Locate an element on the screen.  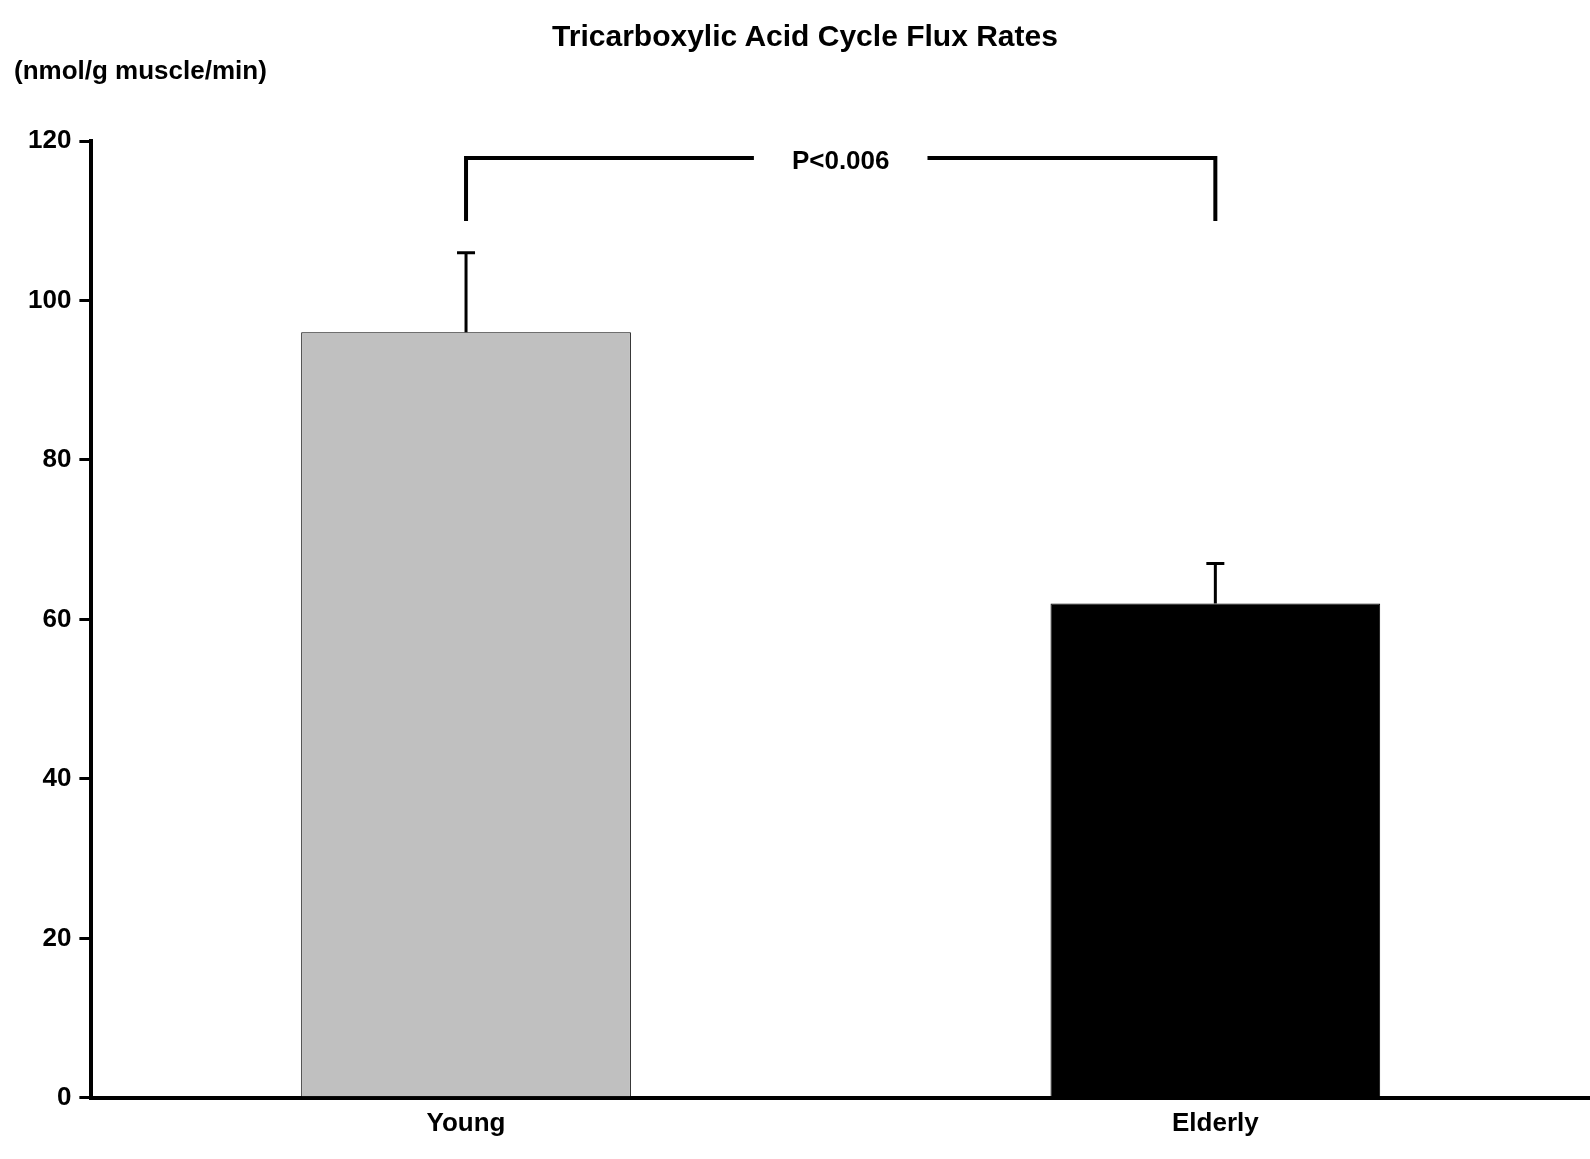
chart-title: Tricarboxylic Acid Cycle Flux Rates is located at coordinates (805, 36).